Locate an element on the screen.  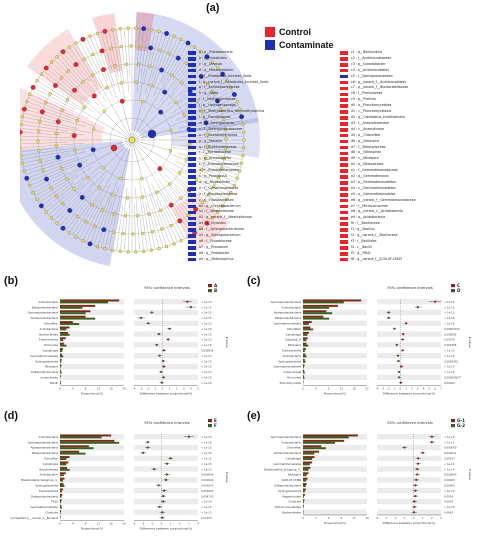
ci-title: 95% confidence intervals is located at coordinates (410, 288).